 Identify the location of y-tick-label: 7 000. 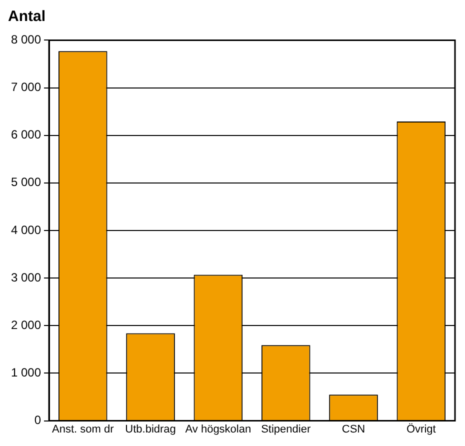
(26, 87).